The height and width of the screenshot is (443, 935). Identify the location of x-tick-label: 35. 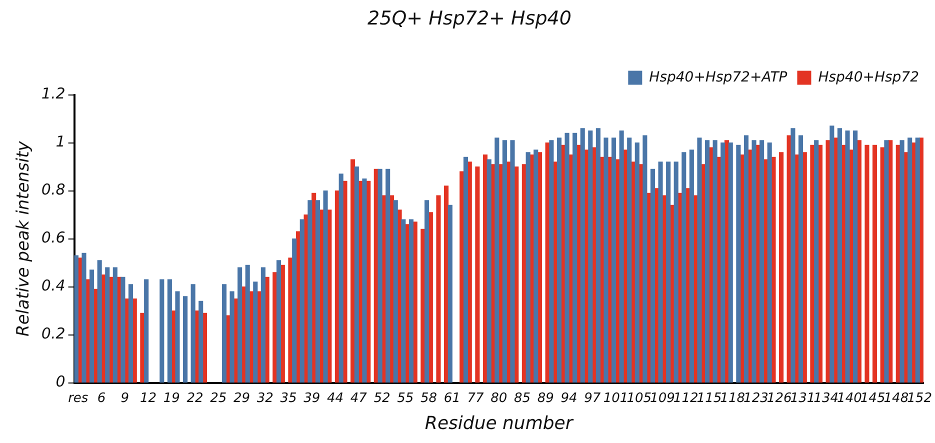
(288, 398).